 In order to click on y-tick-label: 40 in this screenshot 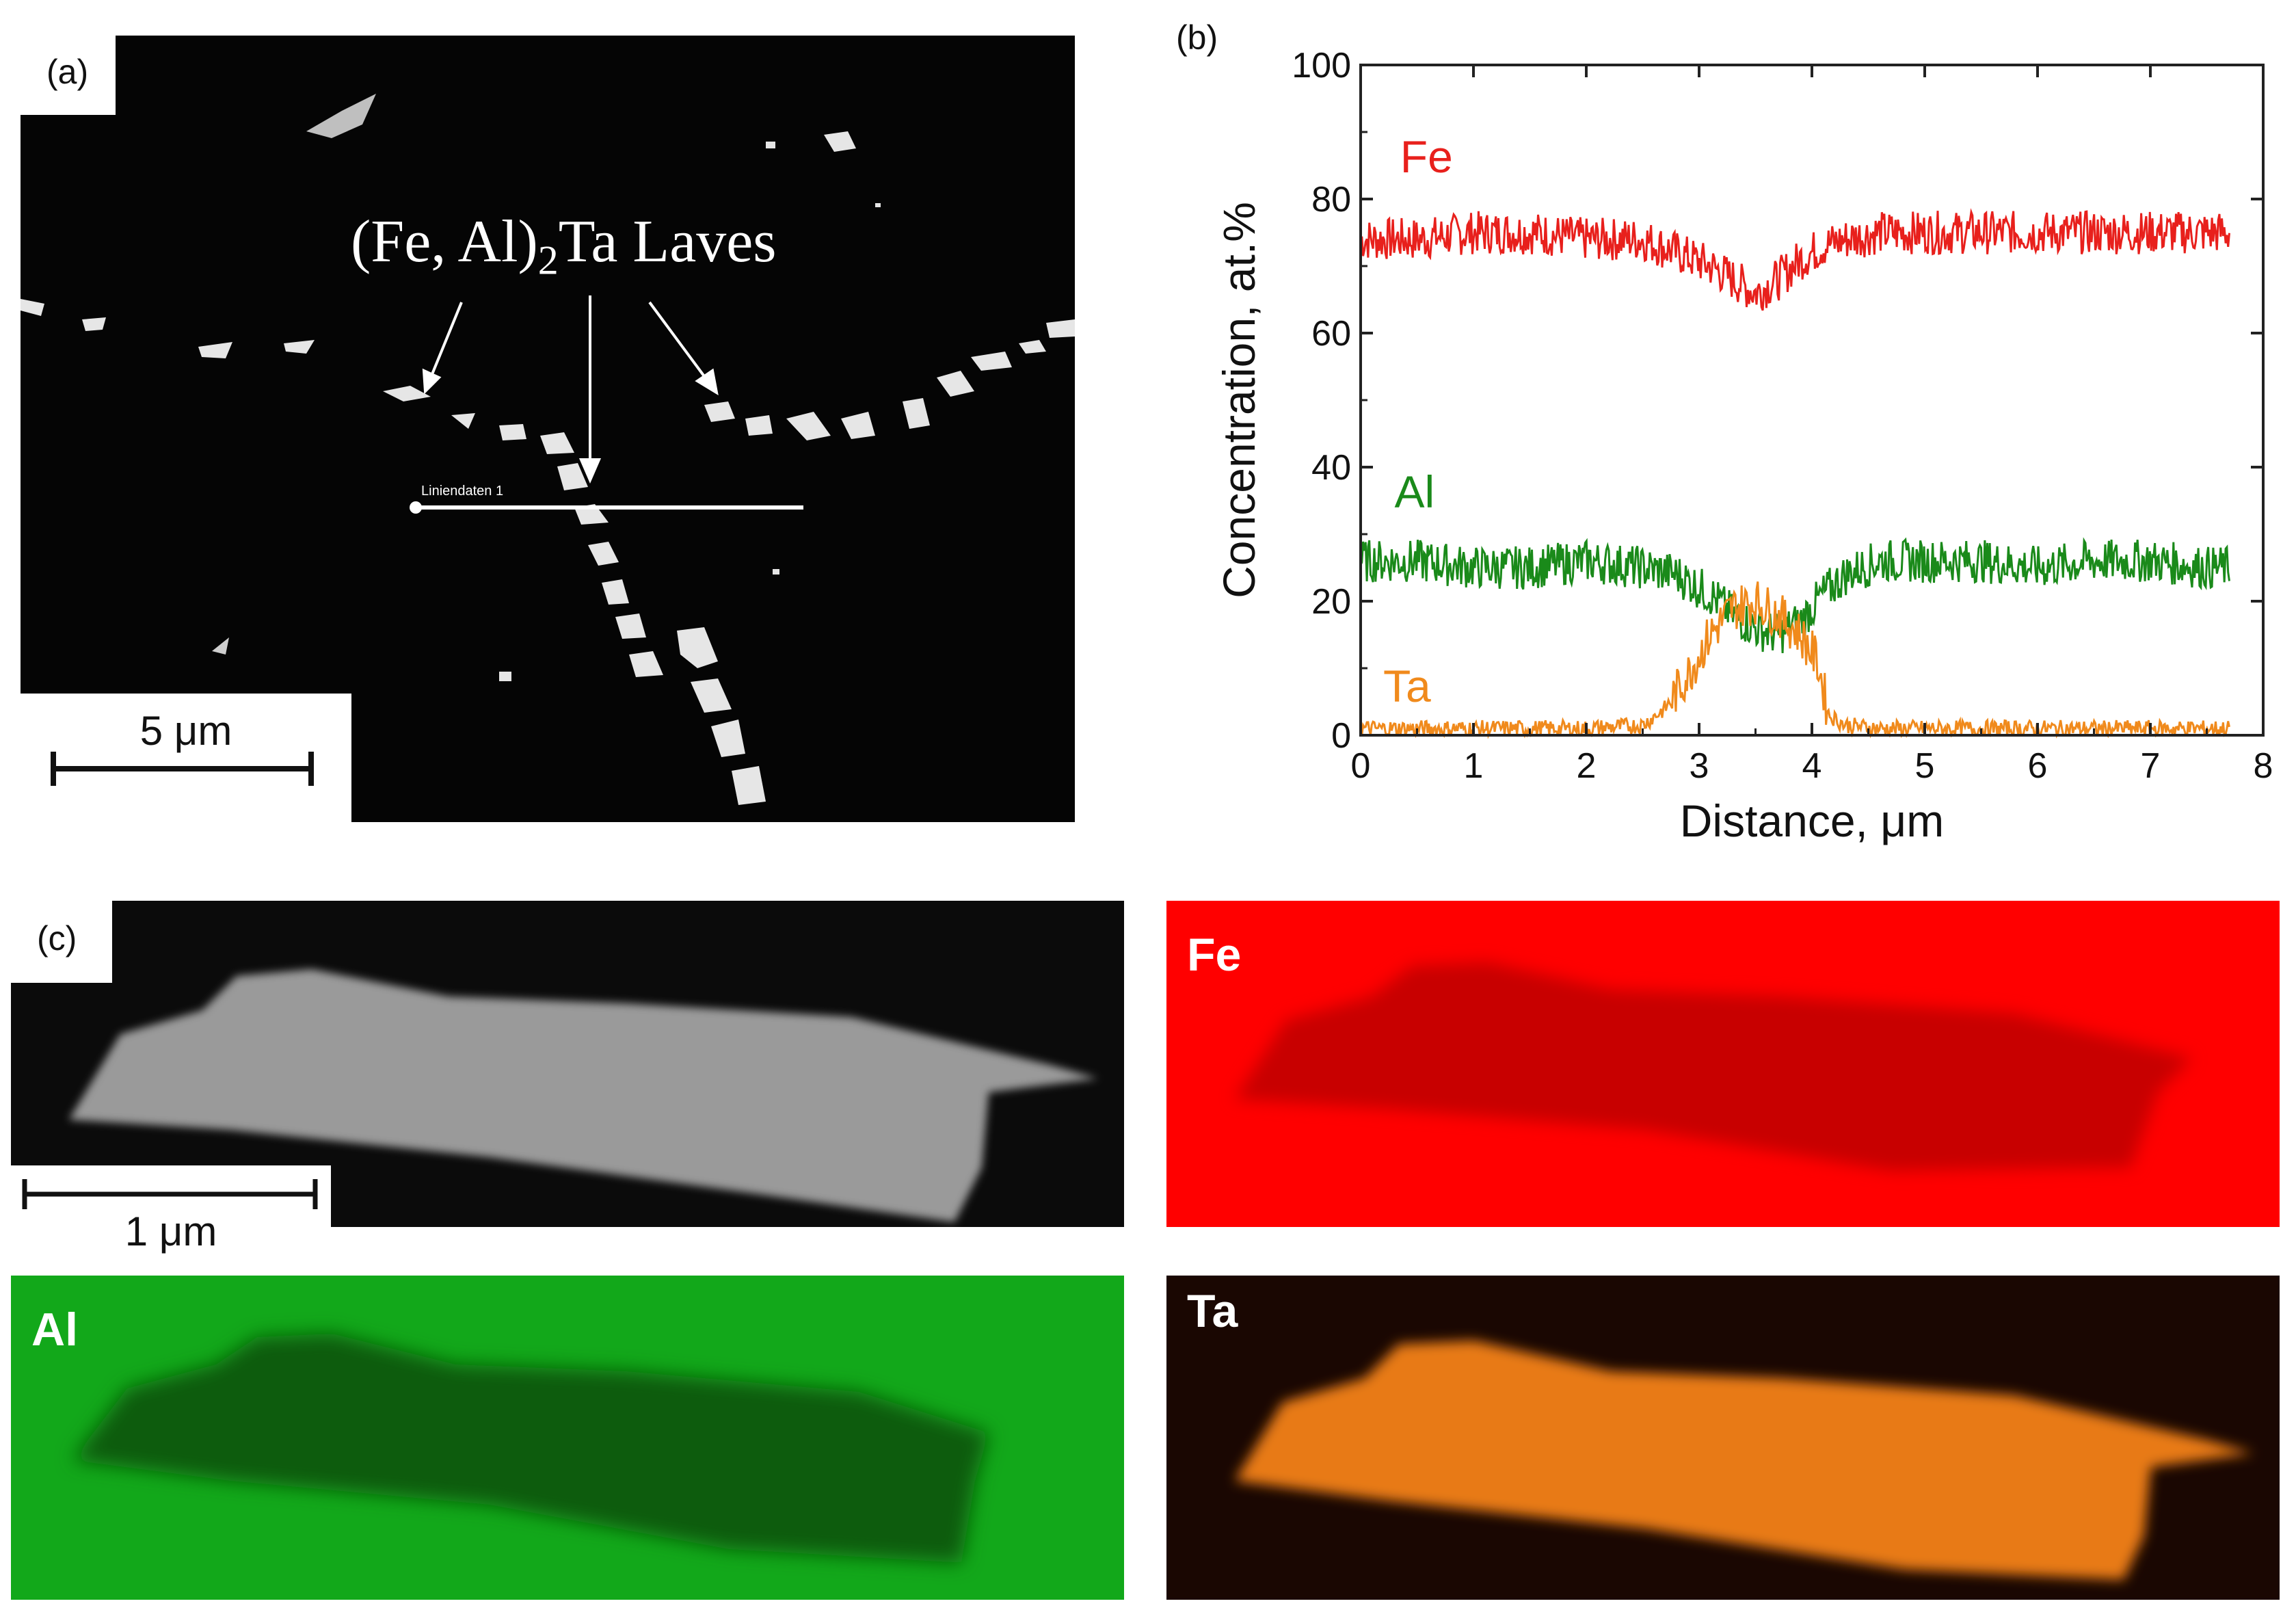, I will do `click(1331, 468)`.